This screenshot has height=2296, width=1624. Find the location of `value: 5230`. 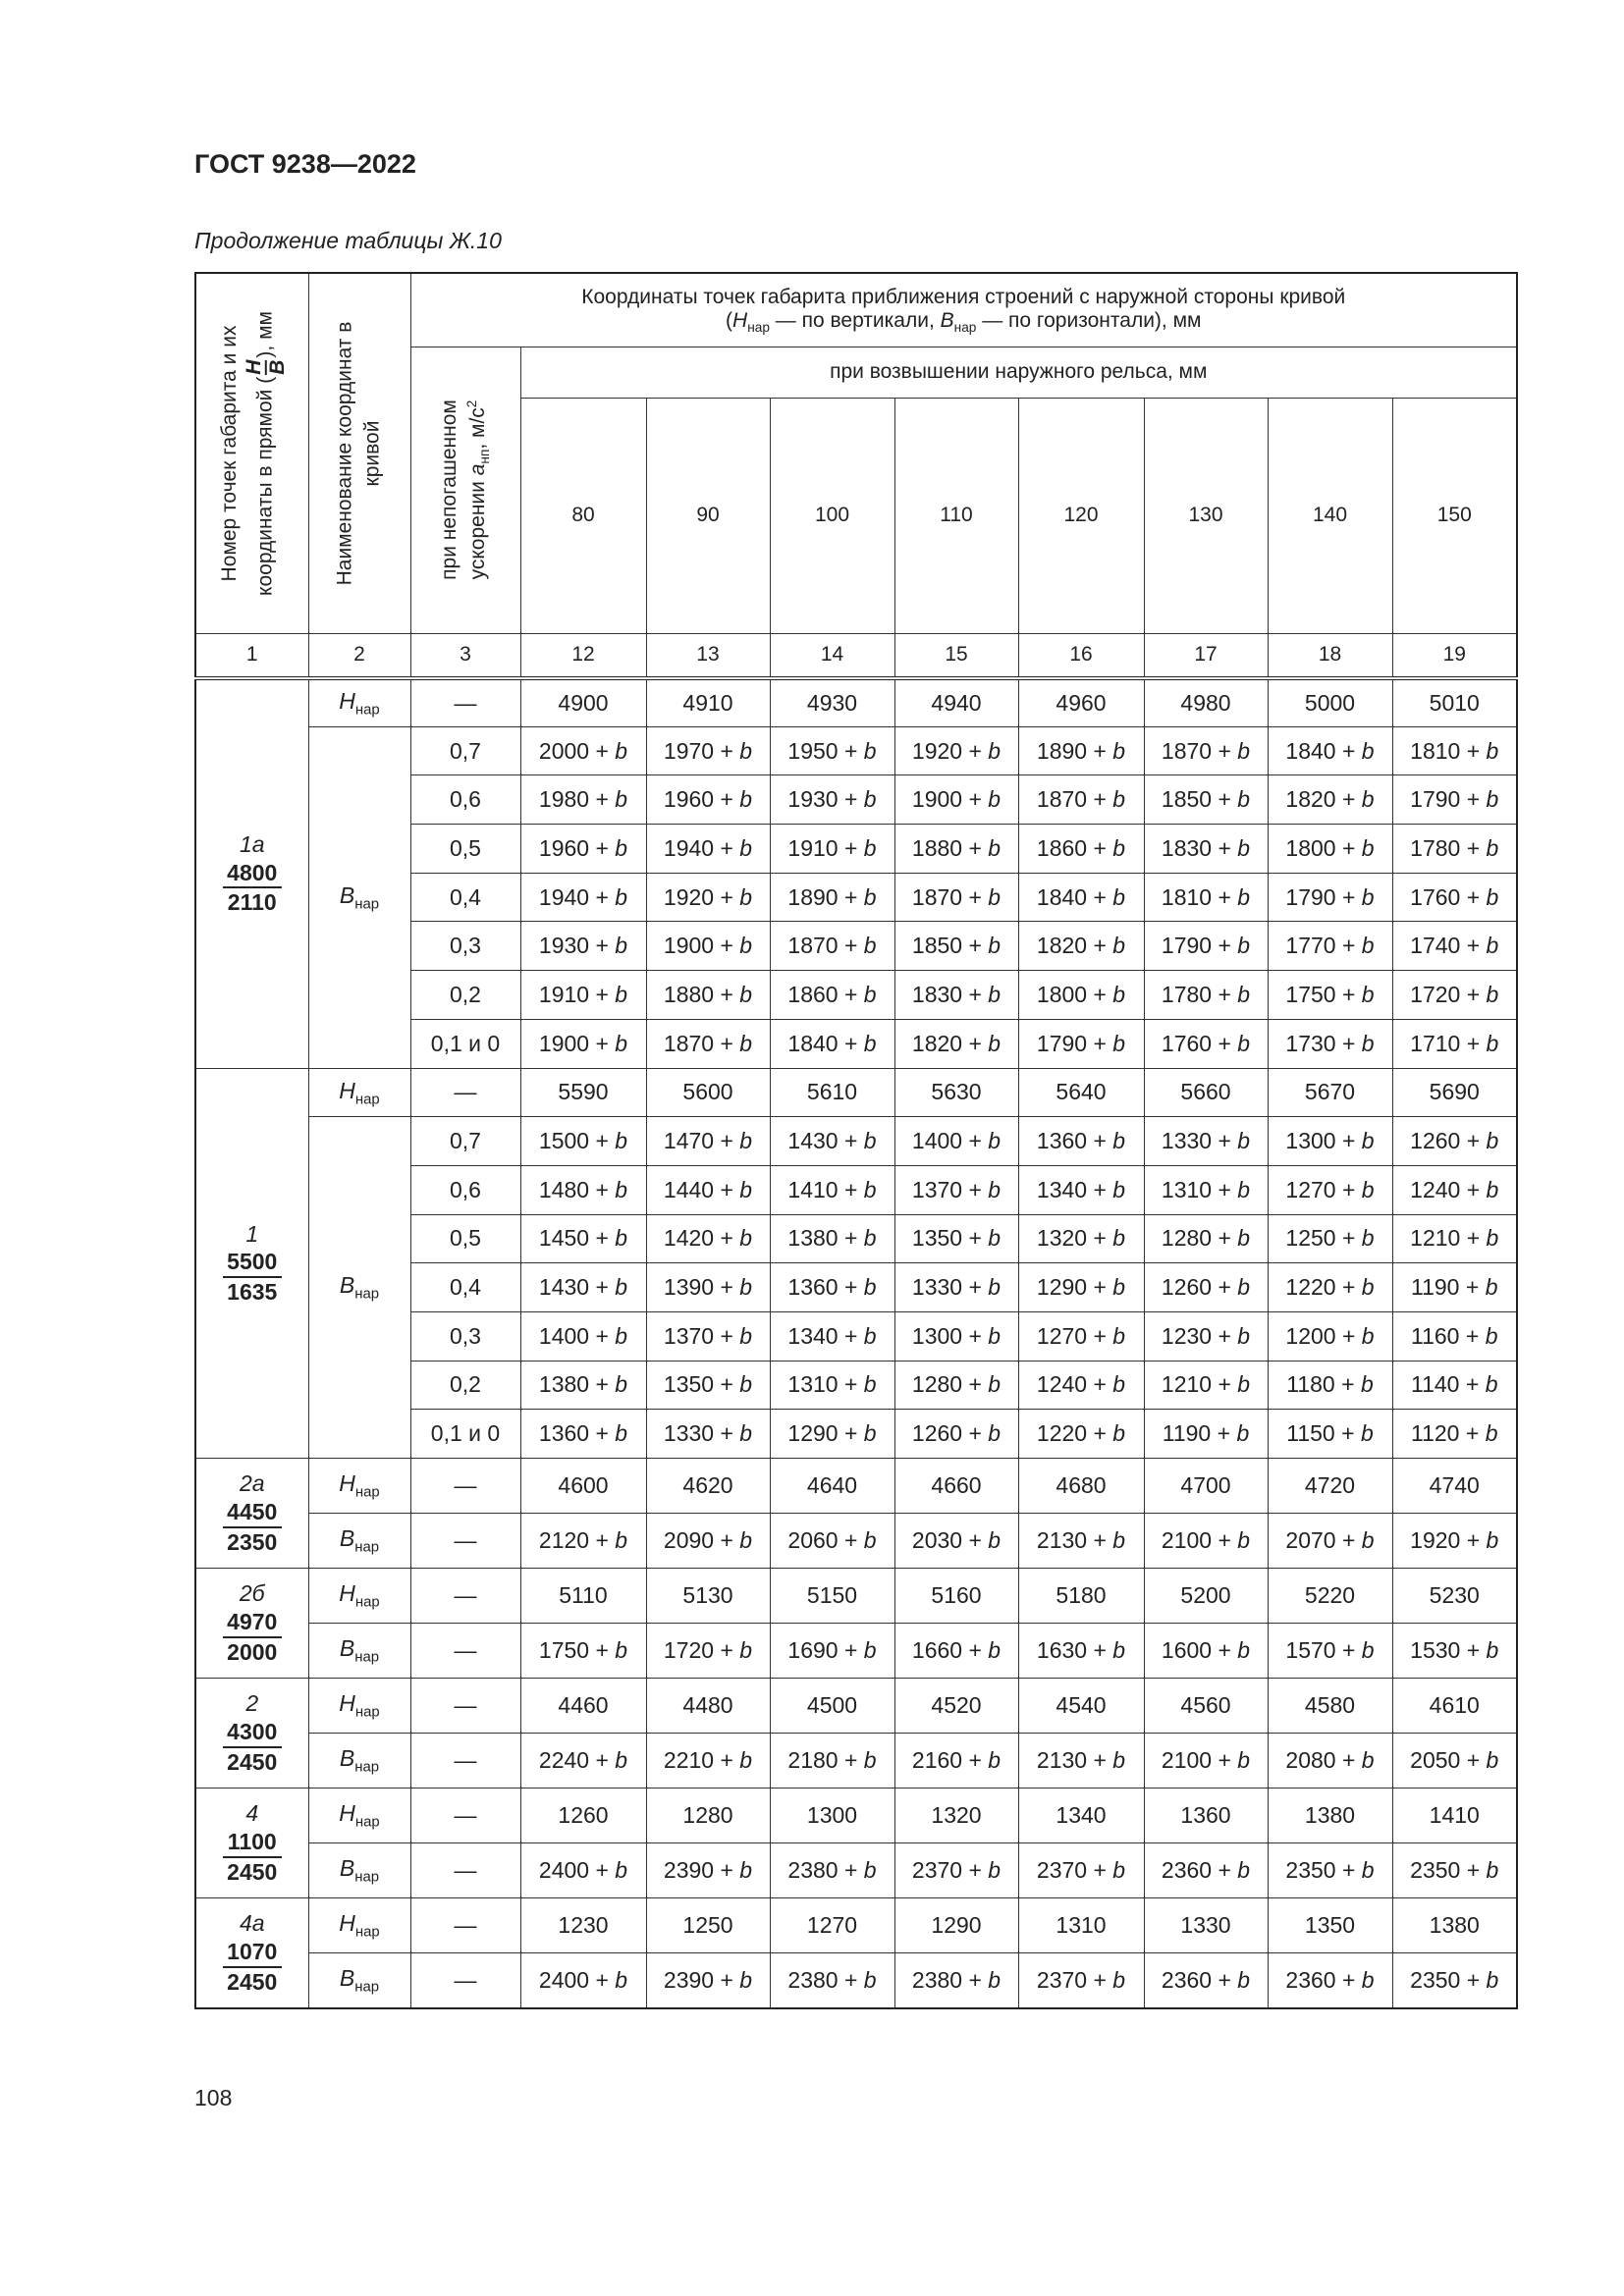

value: 5230 is located at coordinates (1454, 1595).